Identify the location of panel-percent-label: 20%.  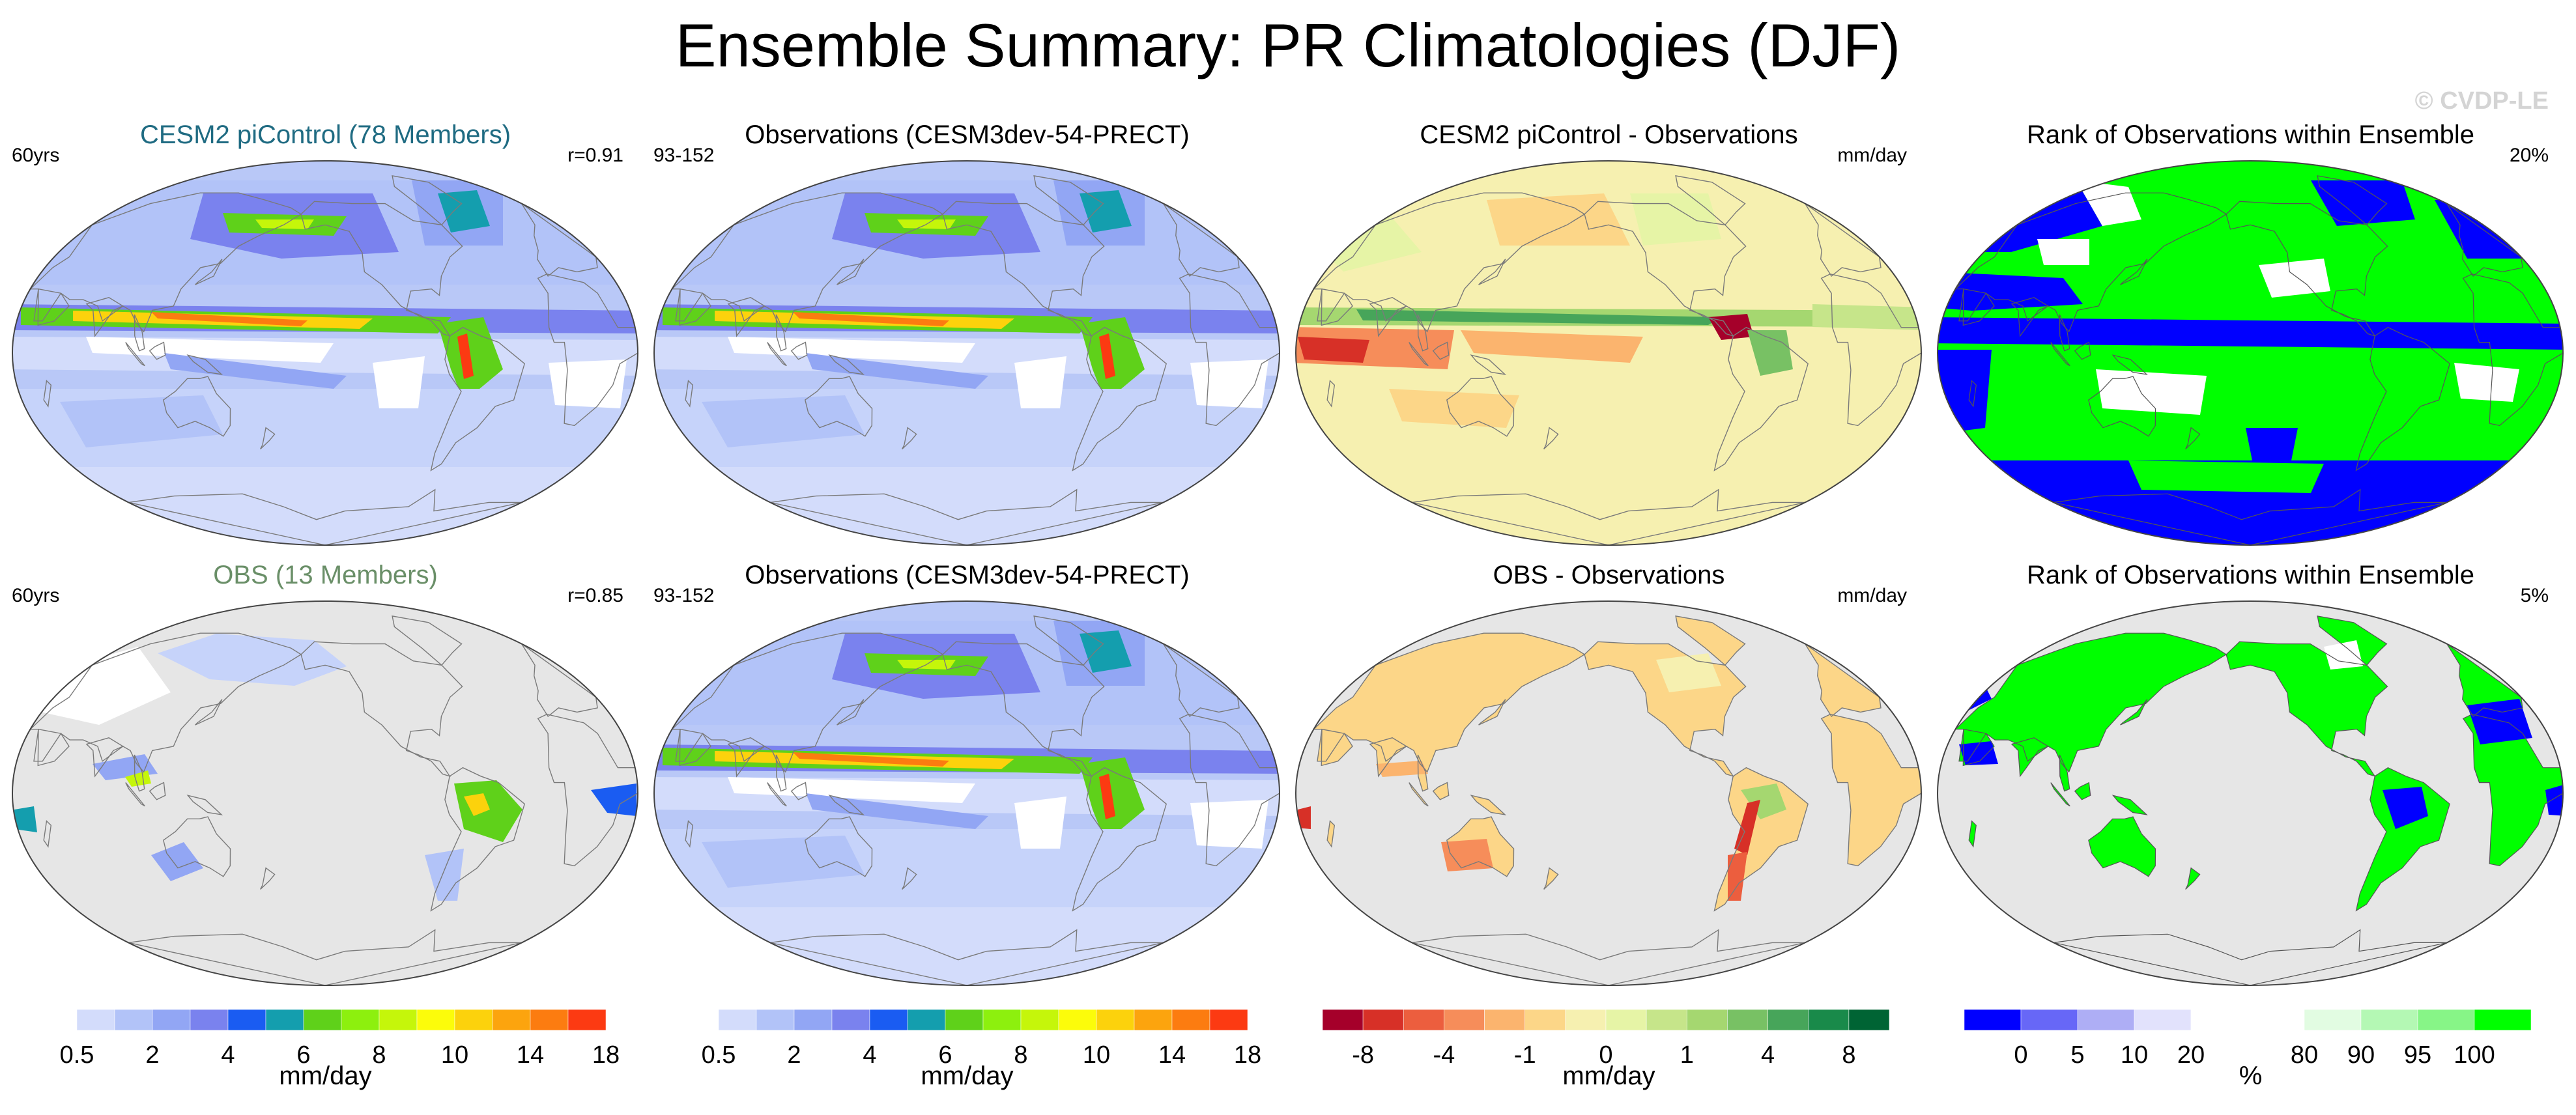
(2529, 155).